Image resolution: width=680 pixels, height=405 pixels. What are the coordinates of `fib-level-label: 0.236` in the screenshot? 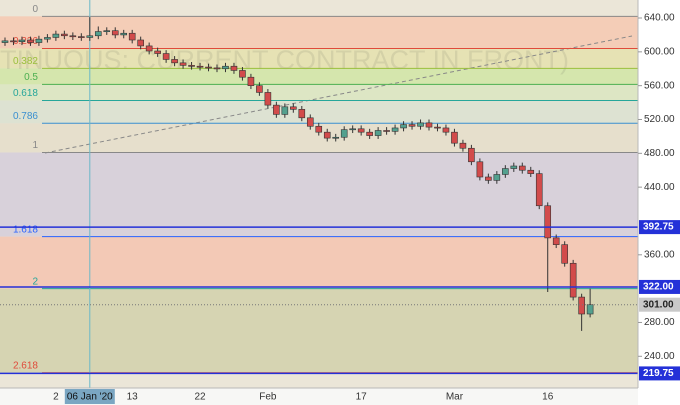 It's located at (25, 41).